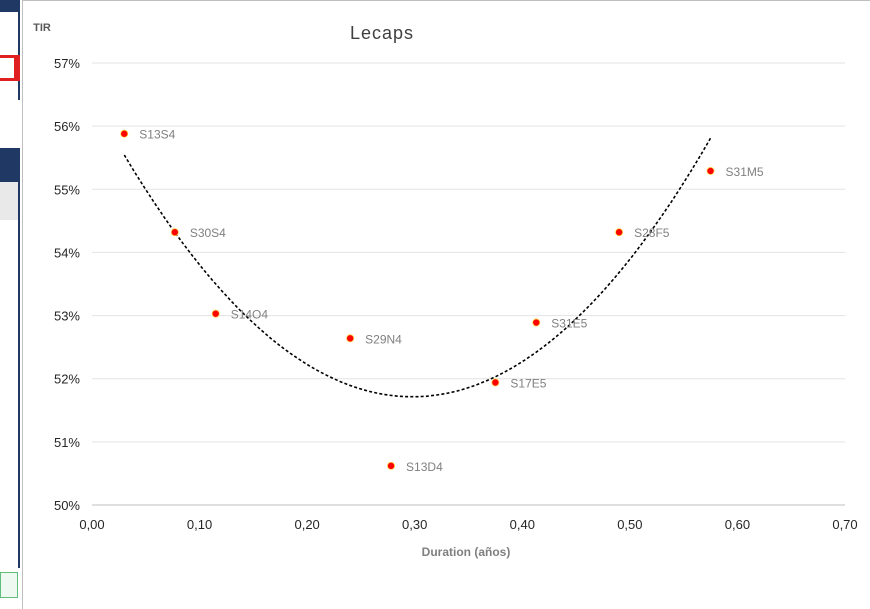  What do you see at coordinates (67, 252) in the screenshot?
I see `y-tick-label: 54%` at bounding box center [67, 252].